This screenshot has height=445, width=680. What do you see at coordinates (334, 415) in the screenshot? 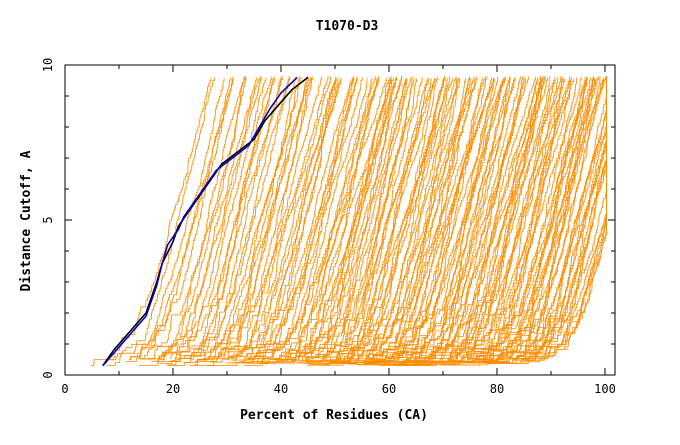
I see `x-axis-label: Percent of Residues (CA)` at bounding box center [334, 415].